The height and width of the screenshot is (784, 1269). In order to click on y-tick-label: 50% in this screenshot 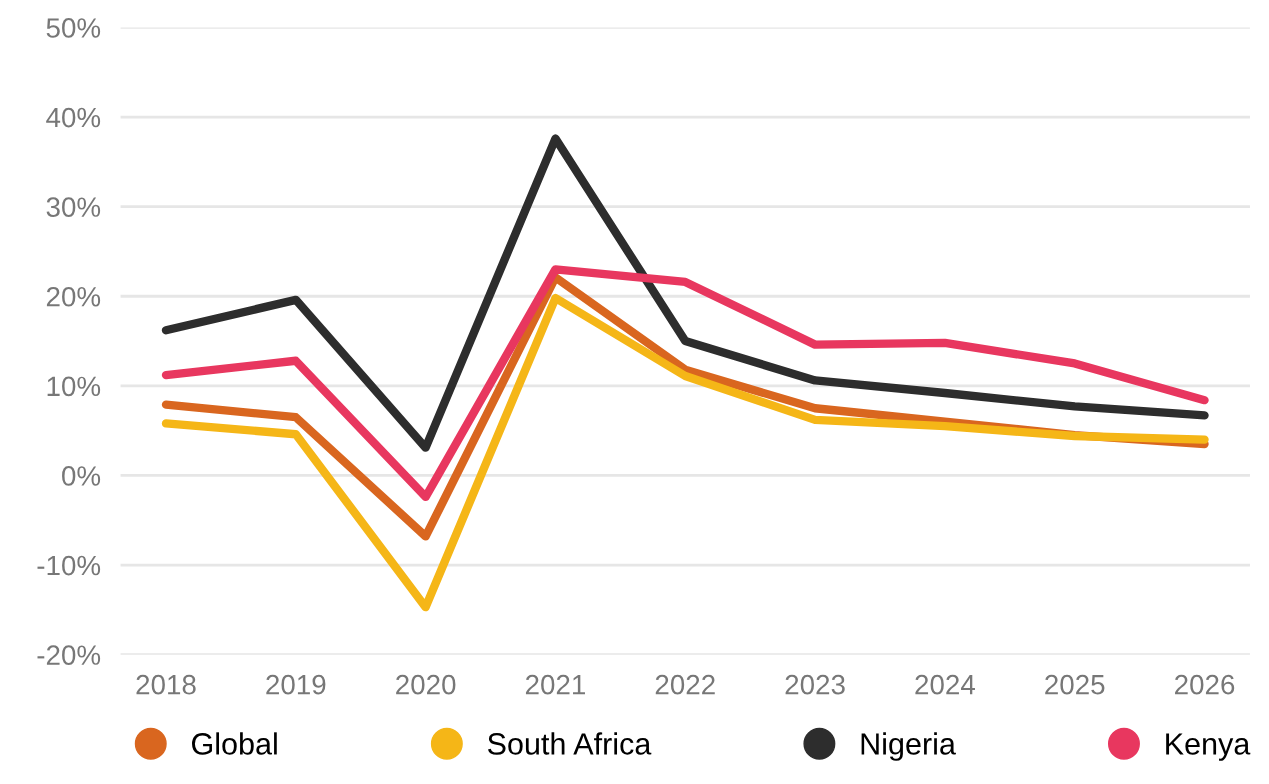, I will do `click(73, 28)`.